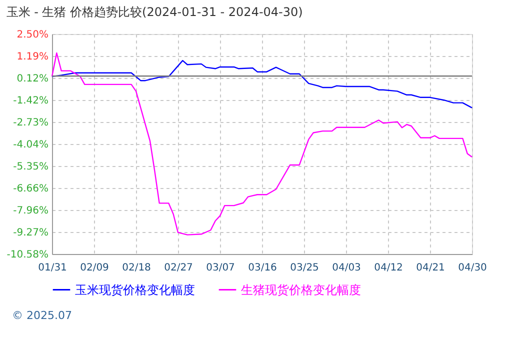 The image size is (520, 350). I want to click on x-tick-label: 03/25, so click(304, 268).